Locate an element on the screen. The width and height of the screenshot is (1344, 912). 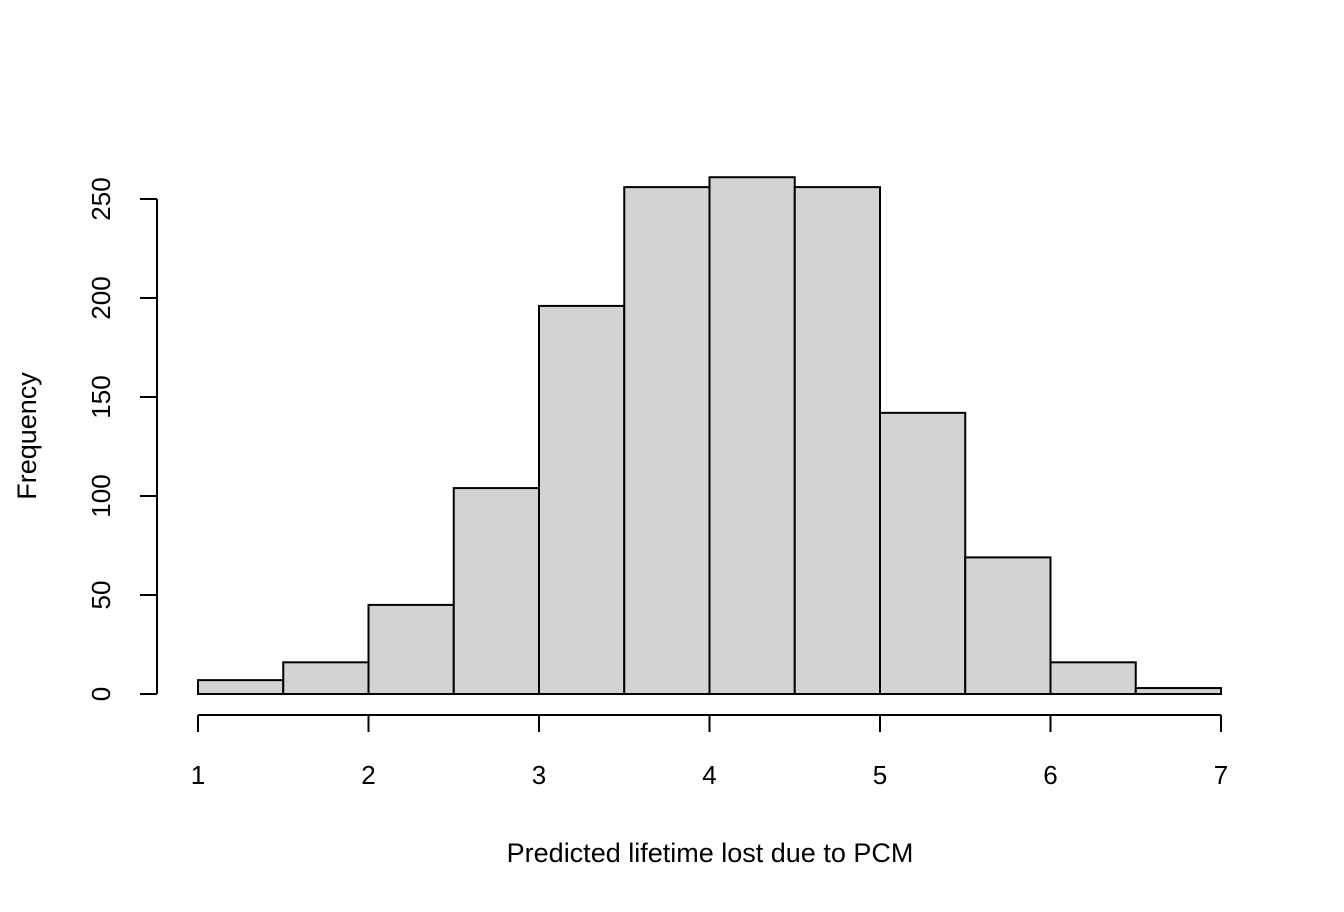
y-tick-label: 150 is located at coordinates (101, 396).